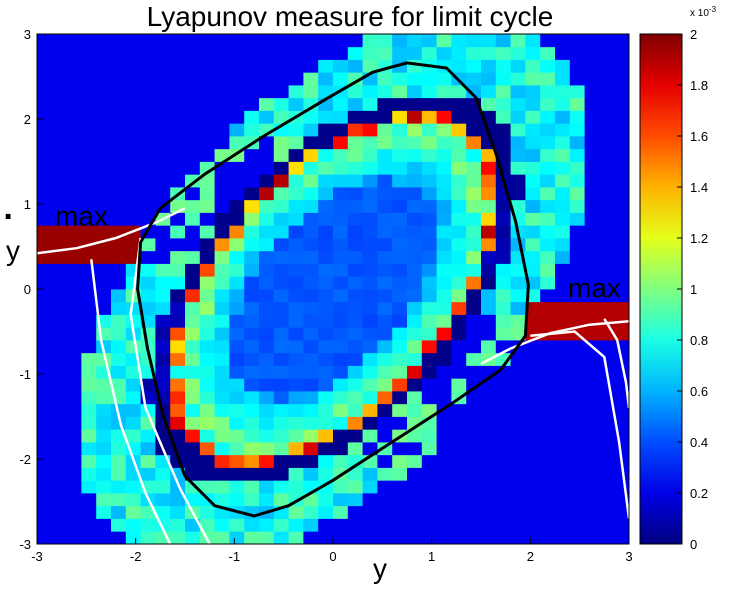 This screenshot has height=593, width=736. Describe the element at coordinates (332, 556) in the screenshot. I see `x-tick-label: 0` at that location.